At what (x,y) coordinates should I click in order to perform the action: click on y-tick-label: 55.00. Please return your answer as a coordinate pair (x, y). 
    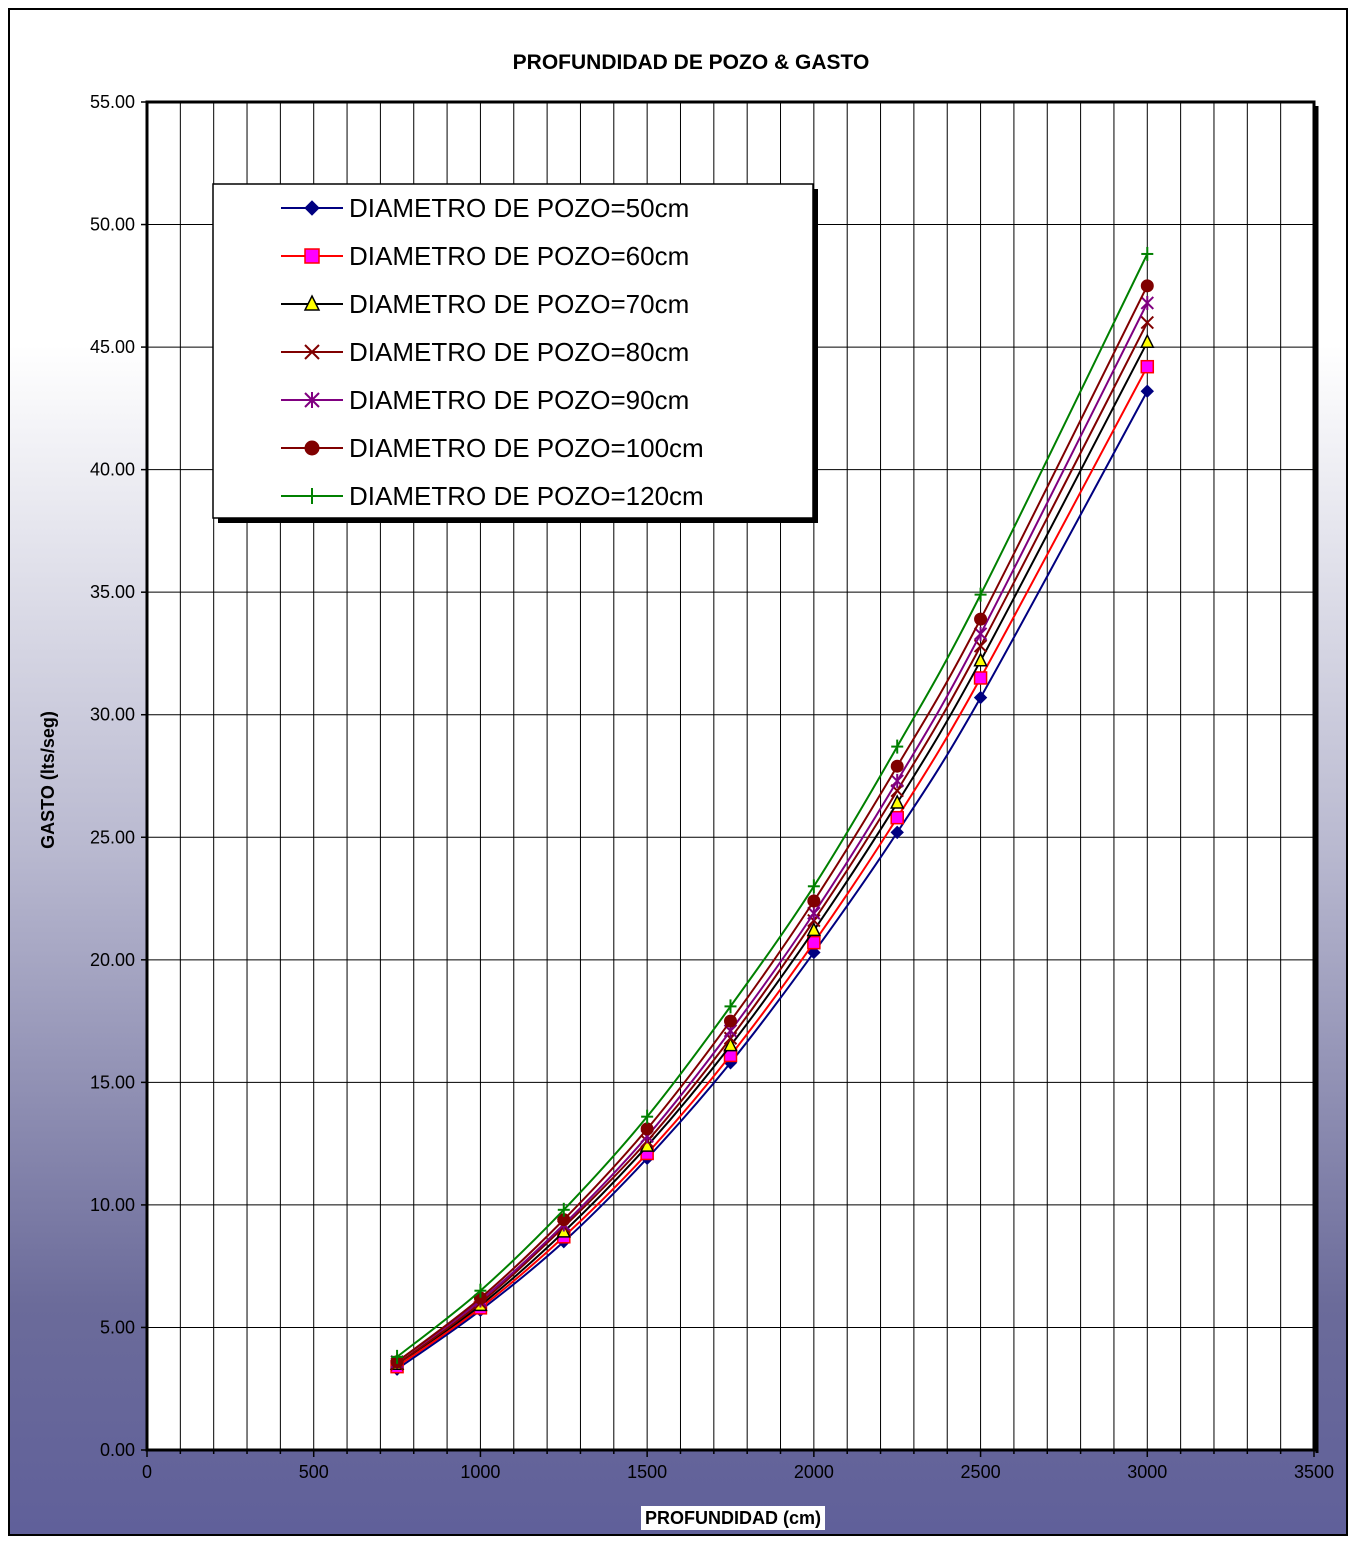
    Looking at the image, I should click on (112, 102).